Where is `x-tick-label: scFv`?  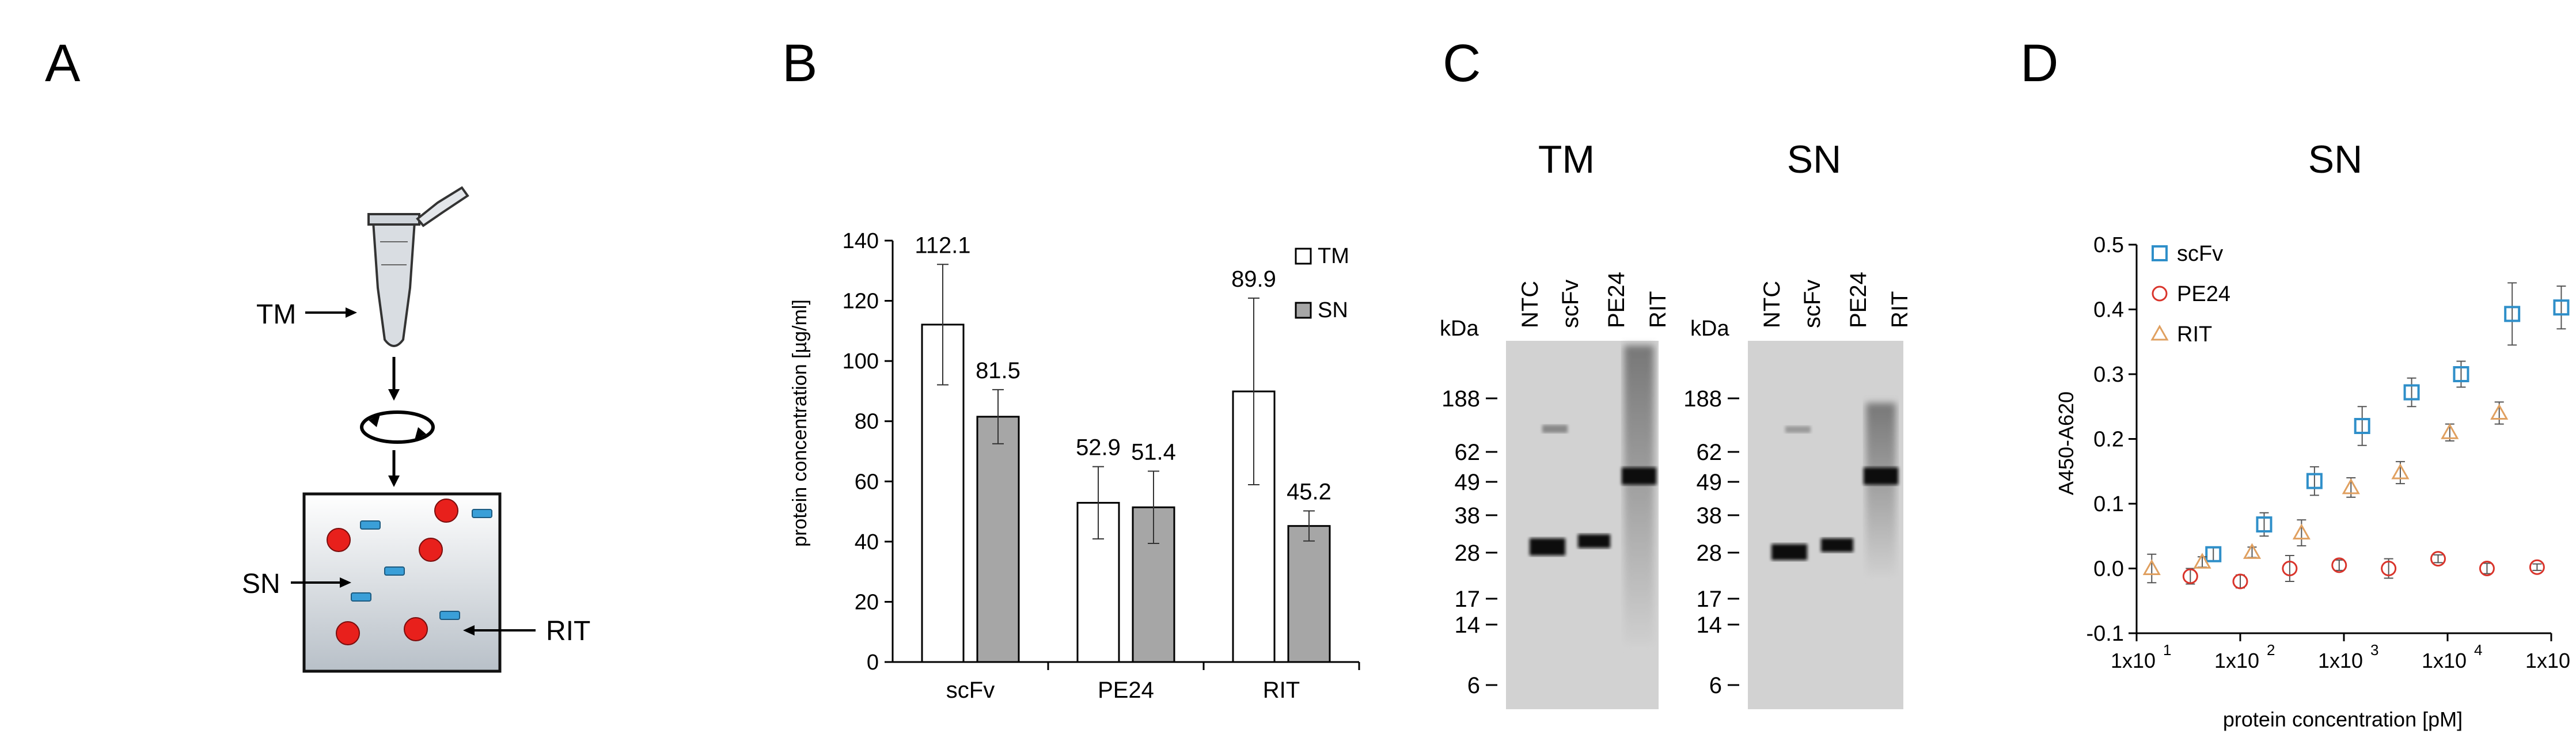
x-tick-label: scFv is located at coordinates (970, 690).